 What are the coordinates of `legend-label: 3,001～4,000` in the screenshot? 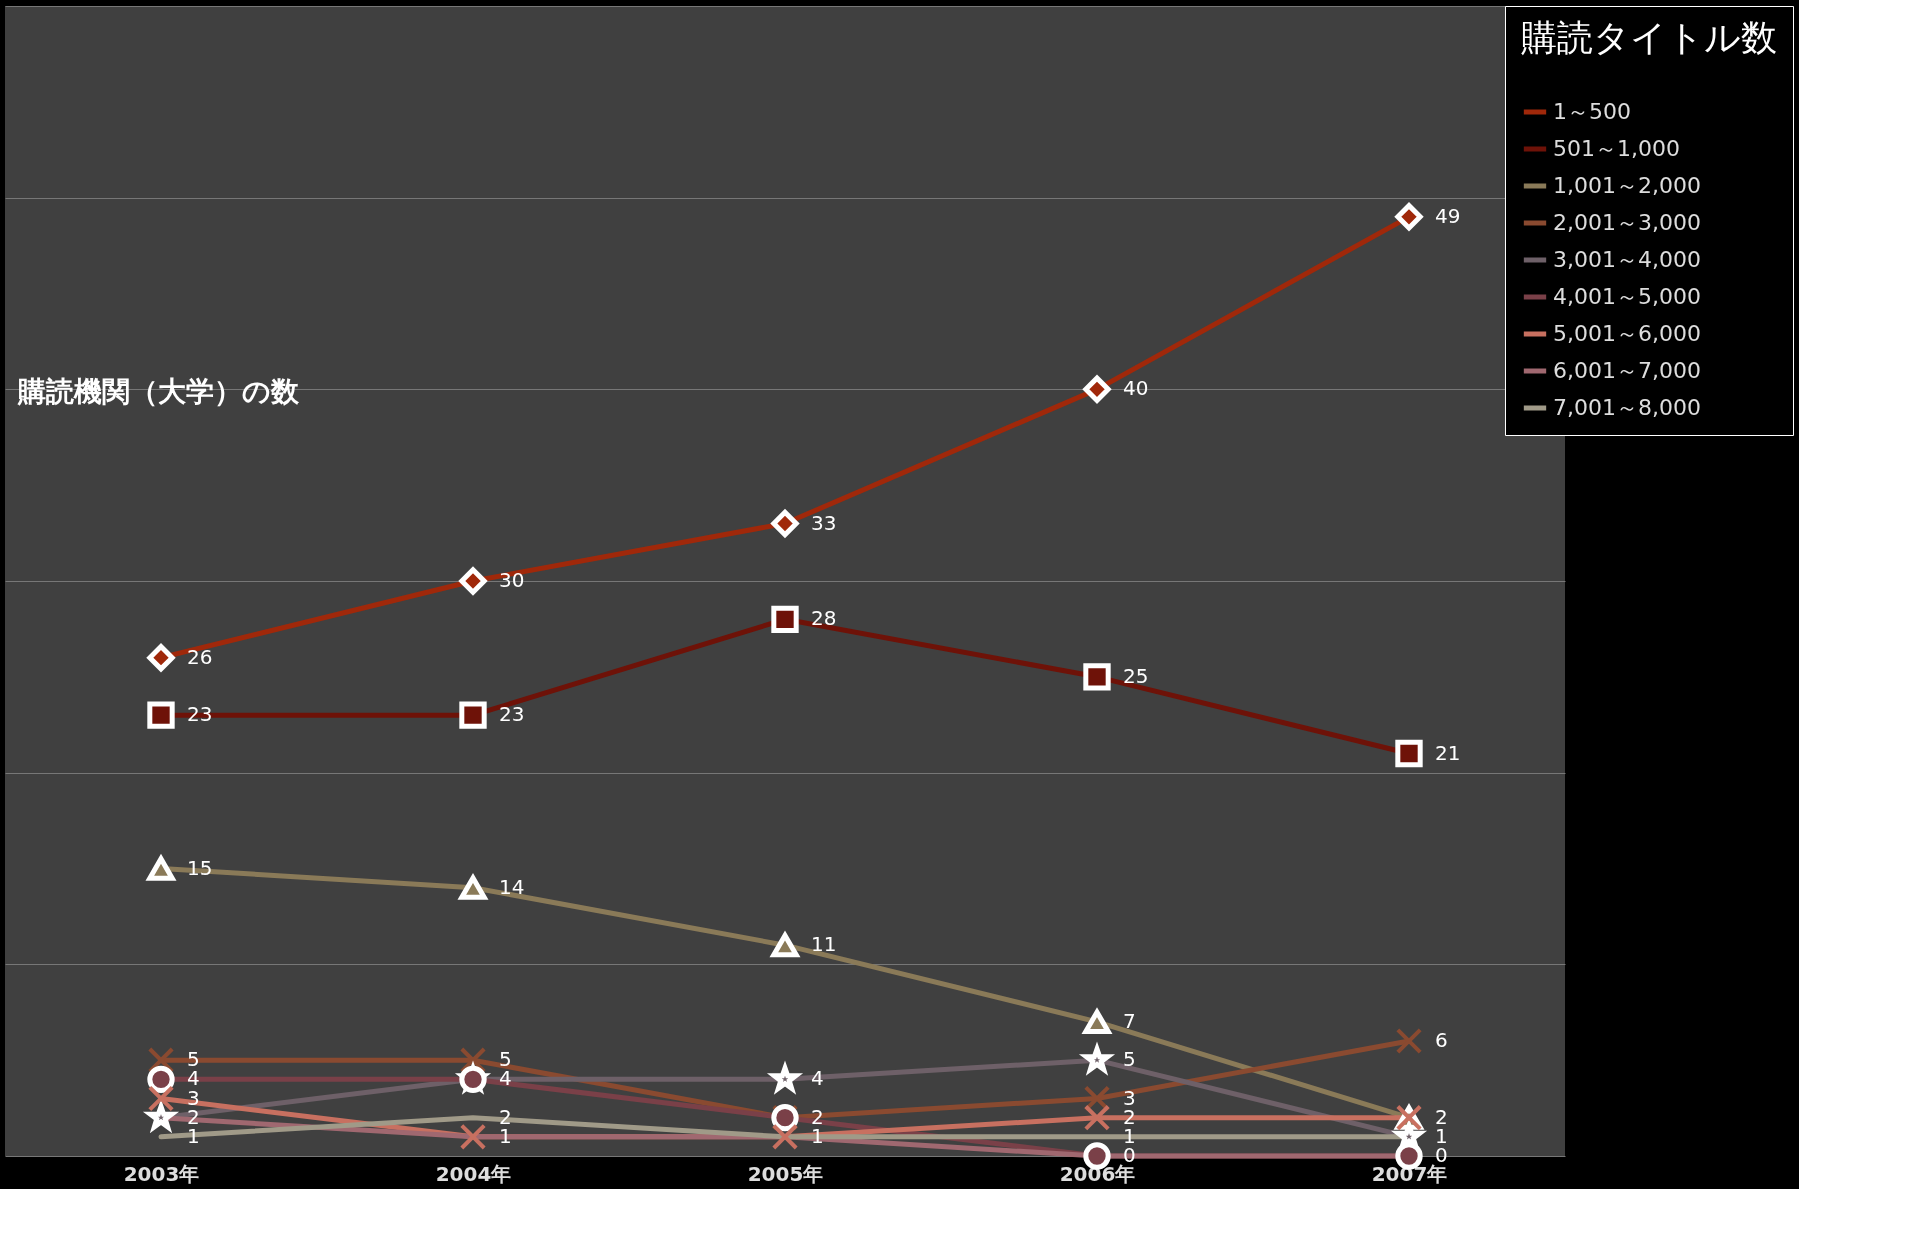 It's located at (1627, 259).